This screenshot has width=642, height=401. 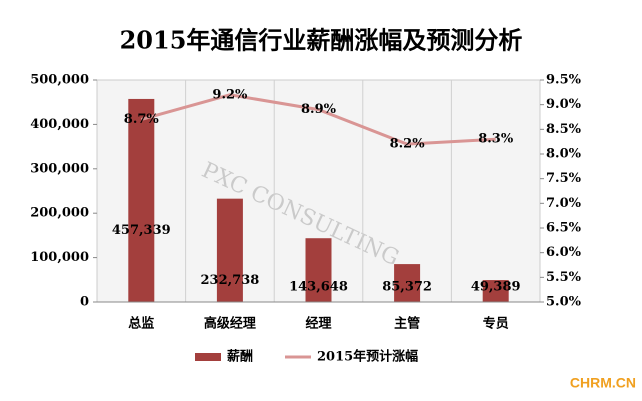 I want to click on y2-tick-label: 8.5%, so click(x=564, y=129).